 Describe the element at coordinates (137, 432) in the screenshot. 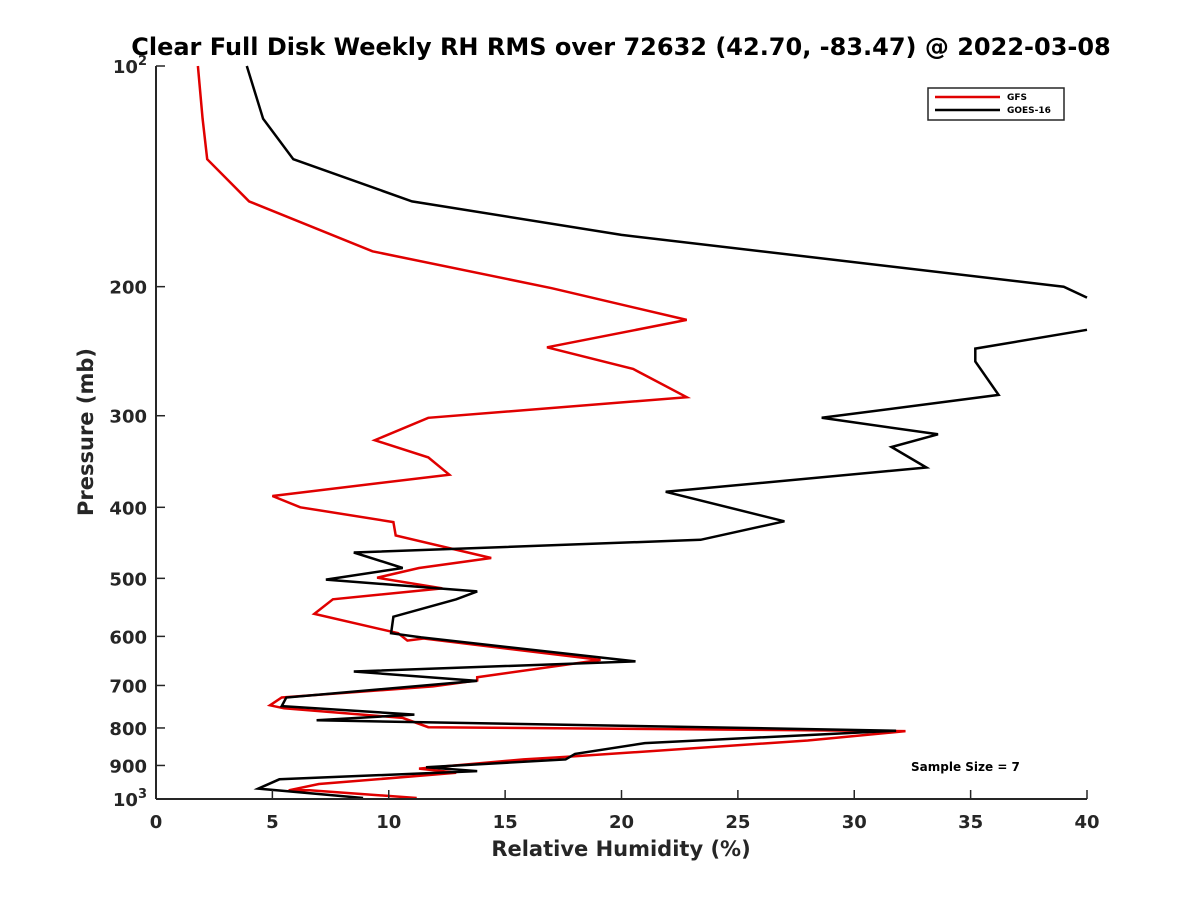

I see `y-axis-ticks: 10² 200 300 400 500 600 700 800 900 10³` at that location.